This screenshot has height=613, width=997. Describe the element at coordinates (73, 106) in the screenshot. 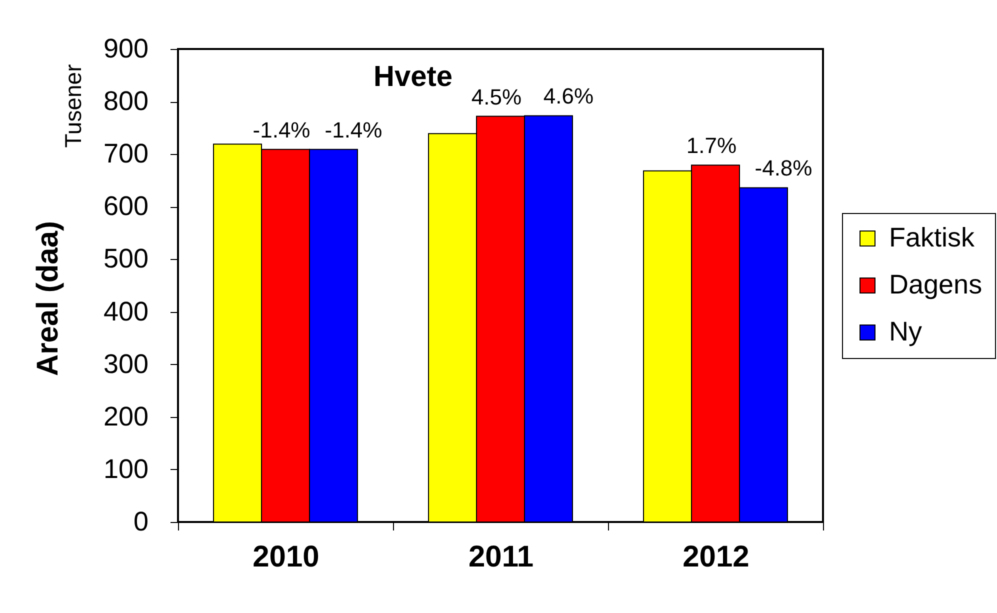

I see `text: Tusener` at that location.